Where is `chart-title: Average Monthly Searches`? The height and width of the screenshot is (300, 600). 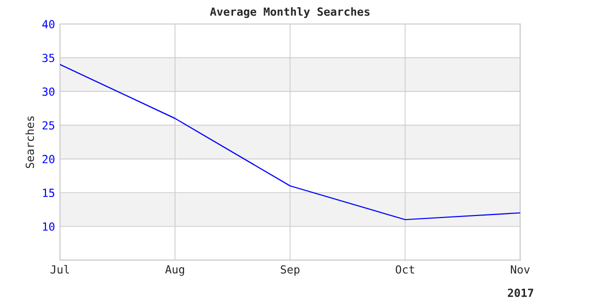
chart-title: Average Monthly Searches is located at coordinates (290, 12).